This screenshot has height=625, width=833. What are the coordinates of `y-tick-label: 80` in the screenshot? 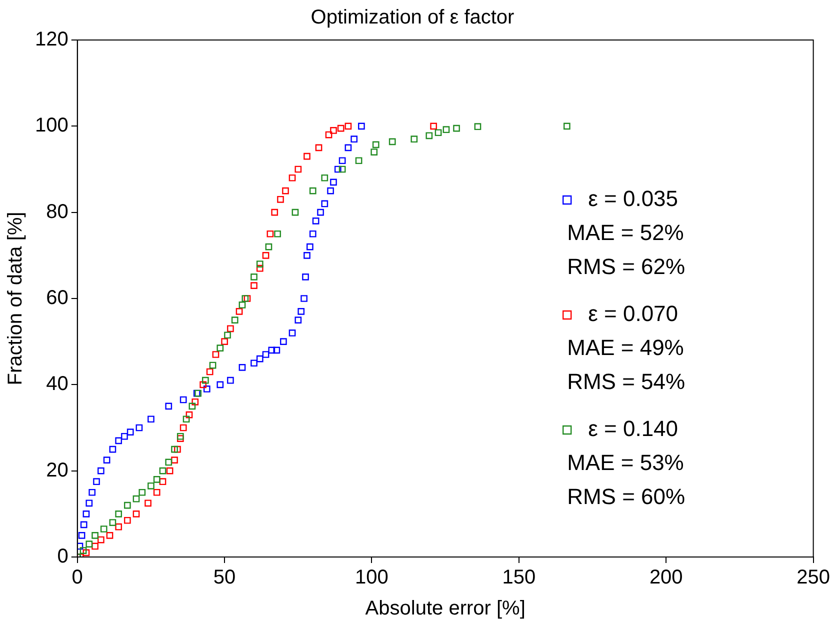 It's located at (57, 211).